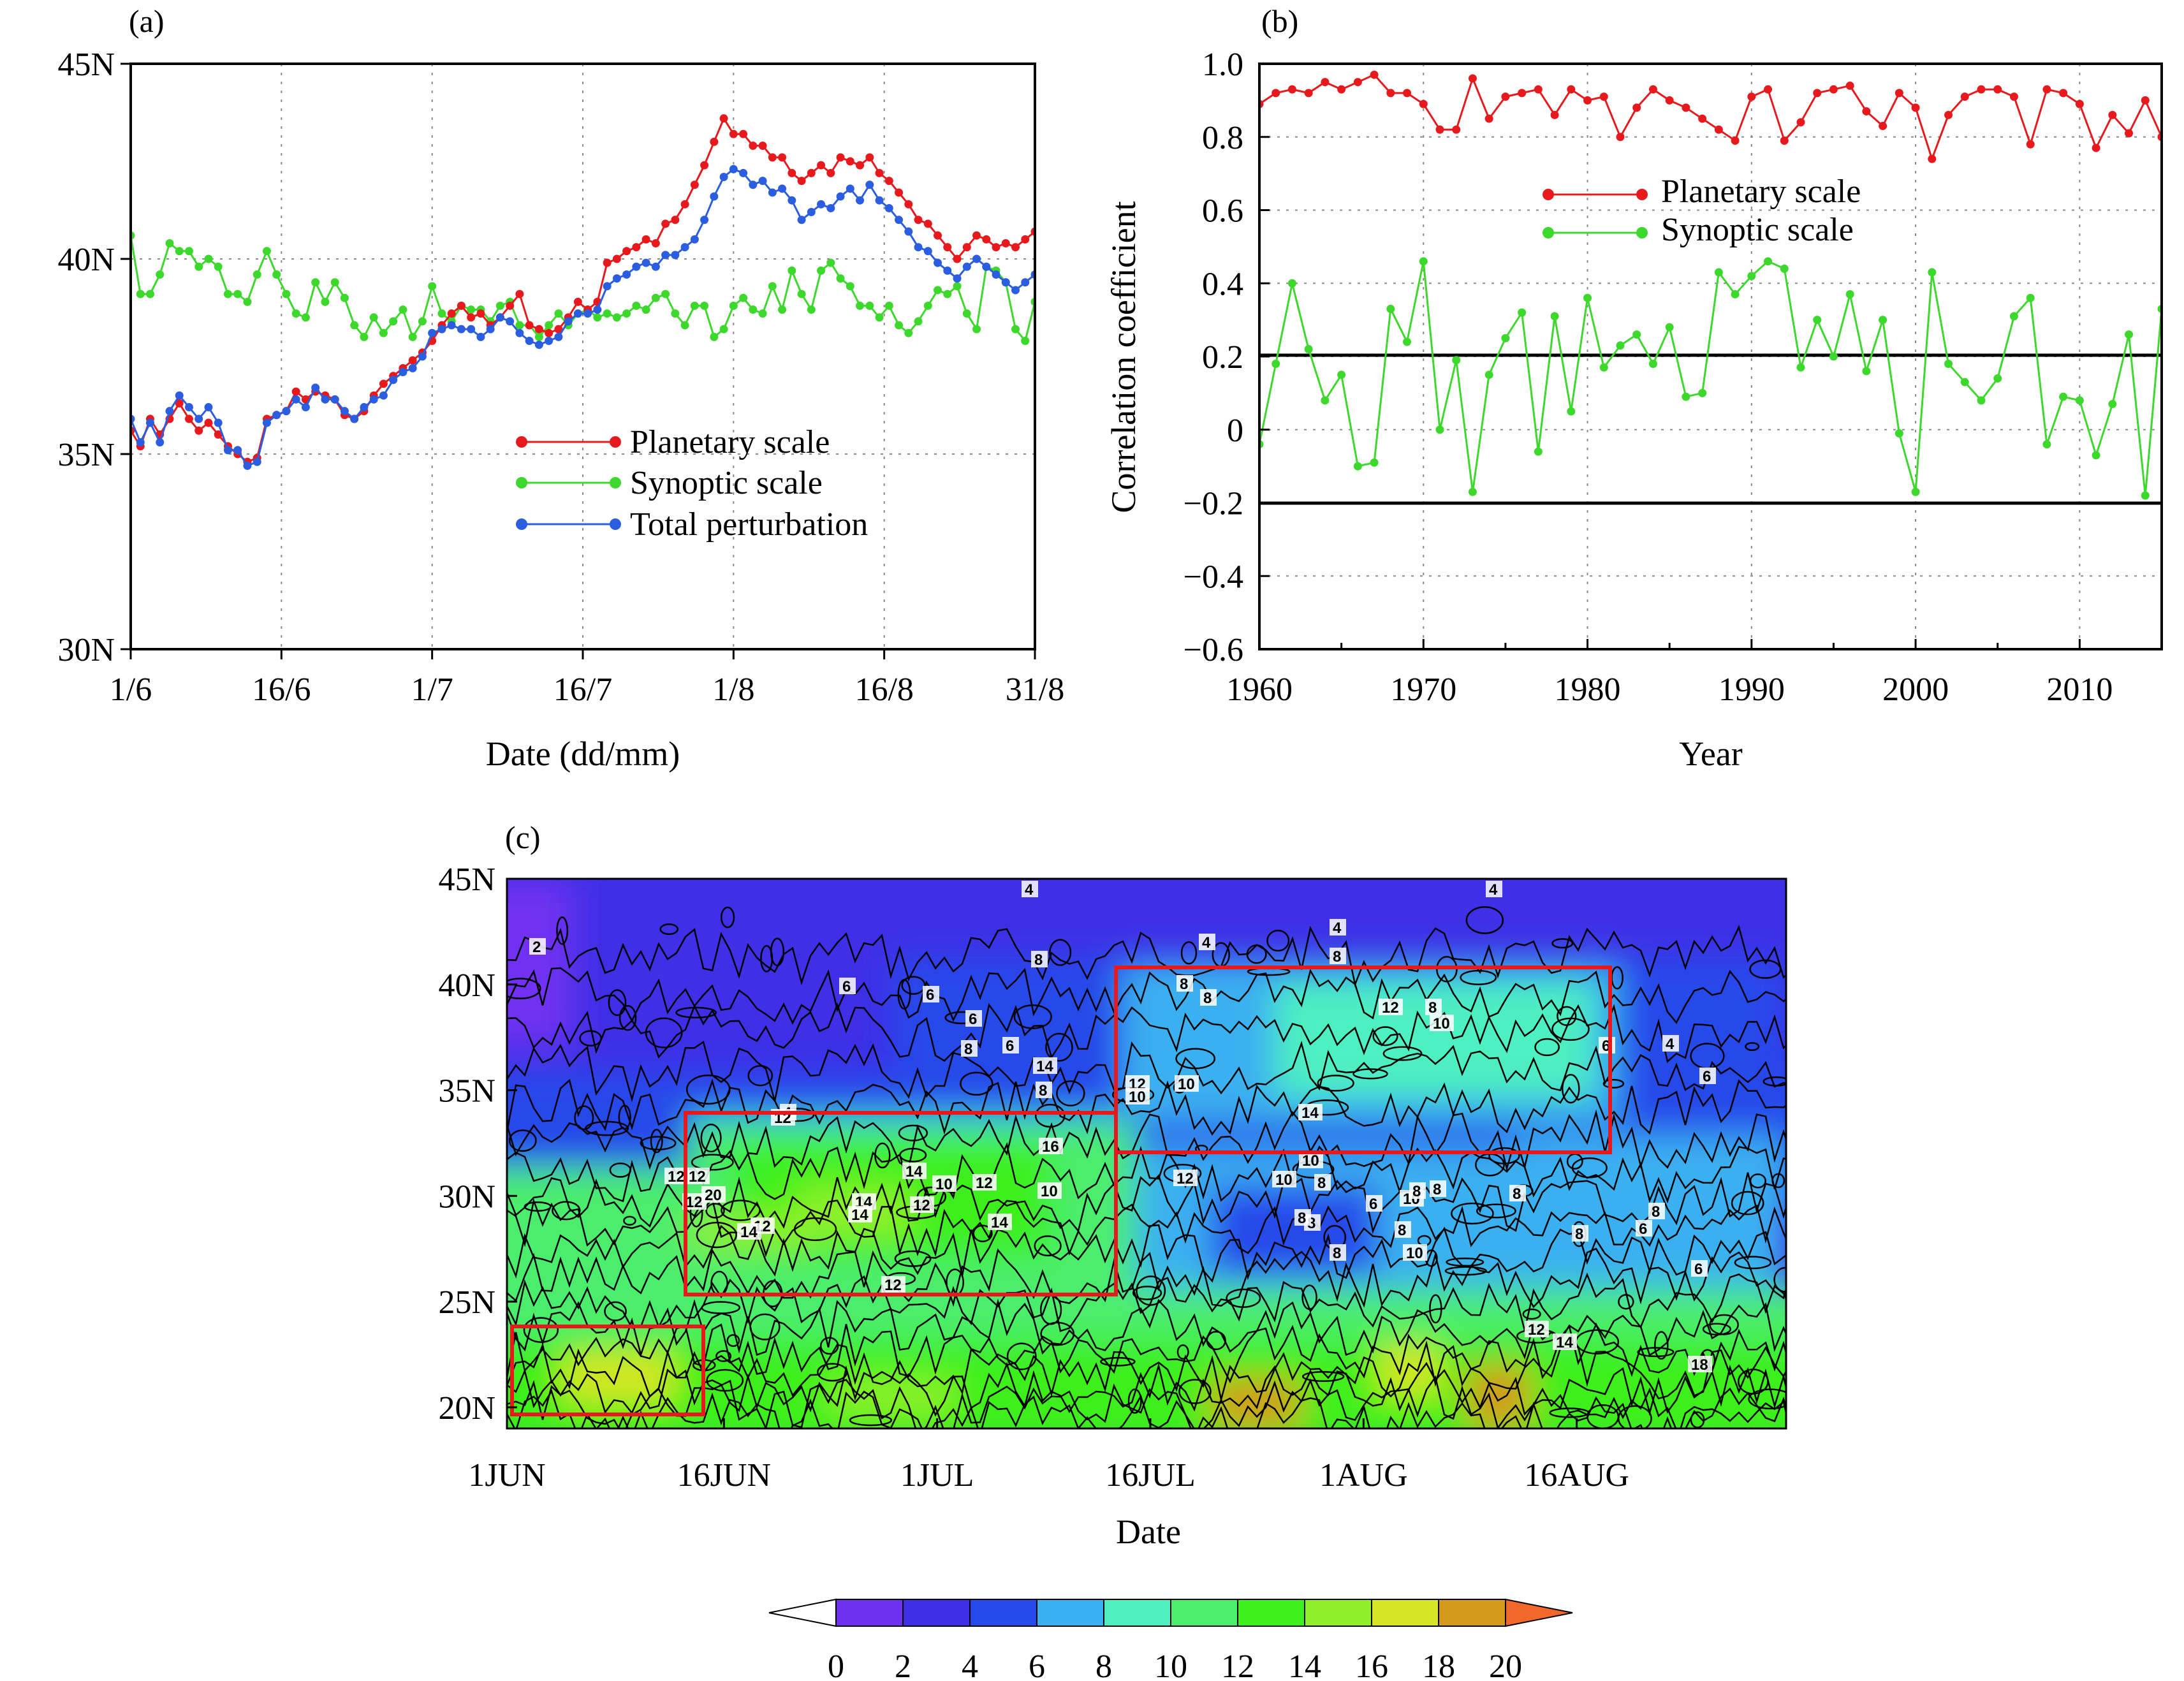 The height and width of the screenshot is (1681, 2184). What do you see at coordinates (970, 1664) in the screenshot?
I see `colorbar-tick-label: 4` at bounding box center [970, 1664].